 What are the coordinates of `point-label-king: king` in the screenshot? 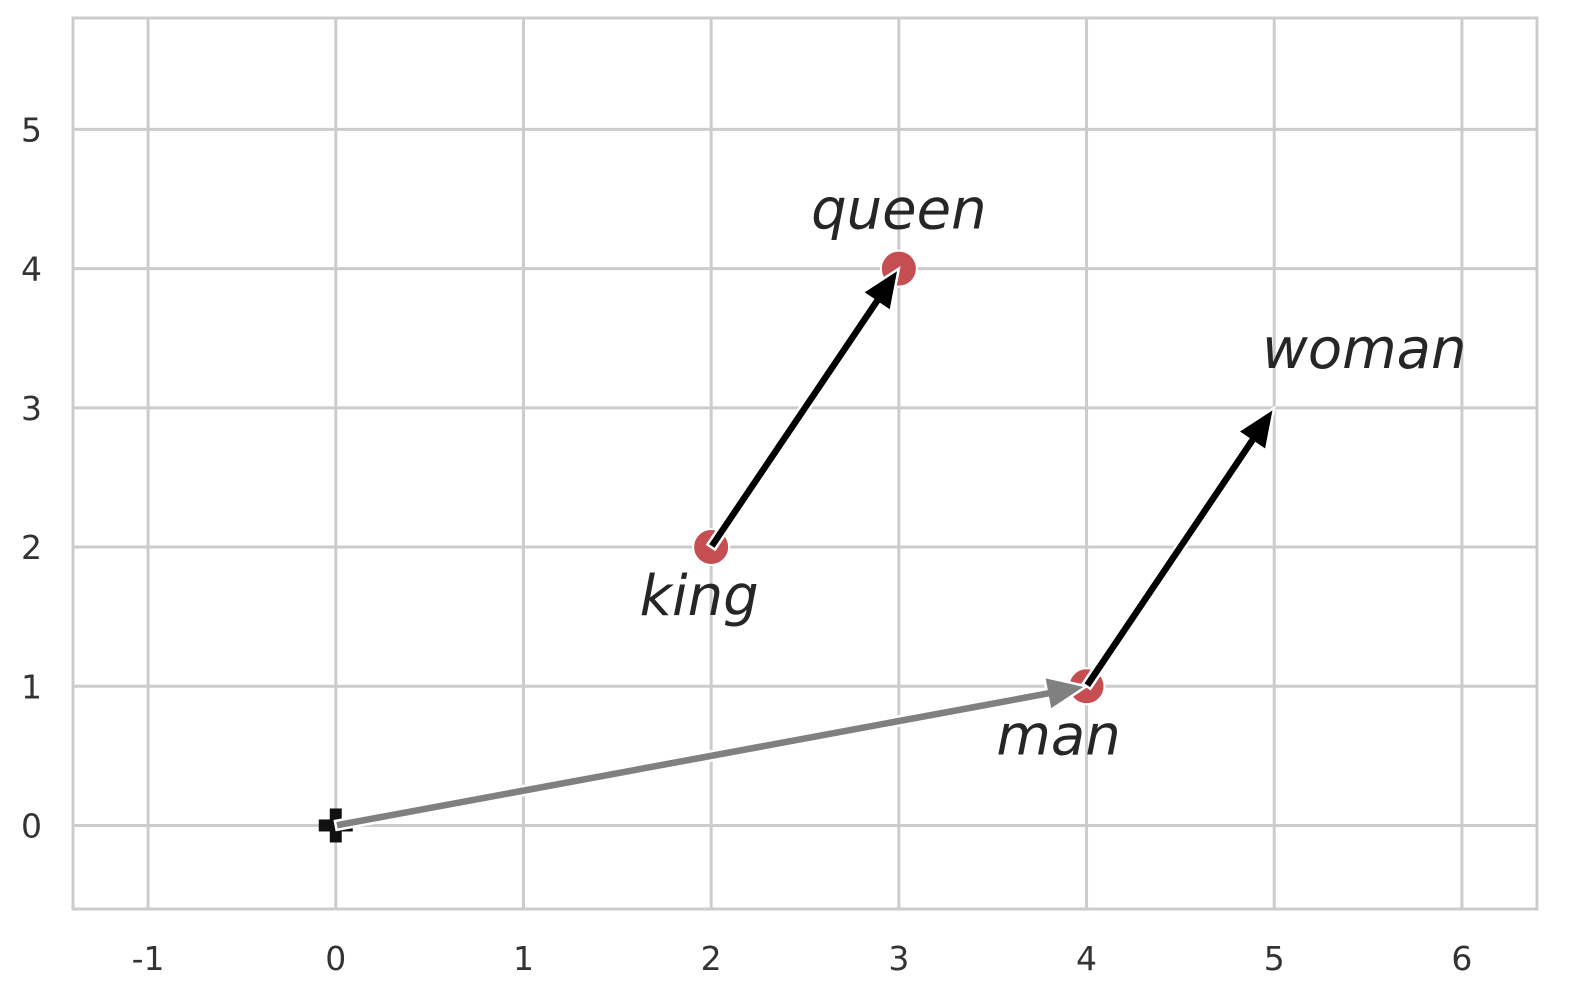 It's located at (699, 596).